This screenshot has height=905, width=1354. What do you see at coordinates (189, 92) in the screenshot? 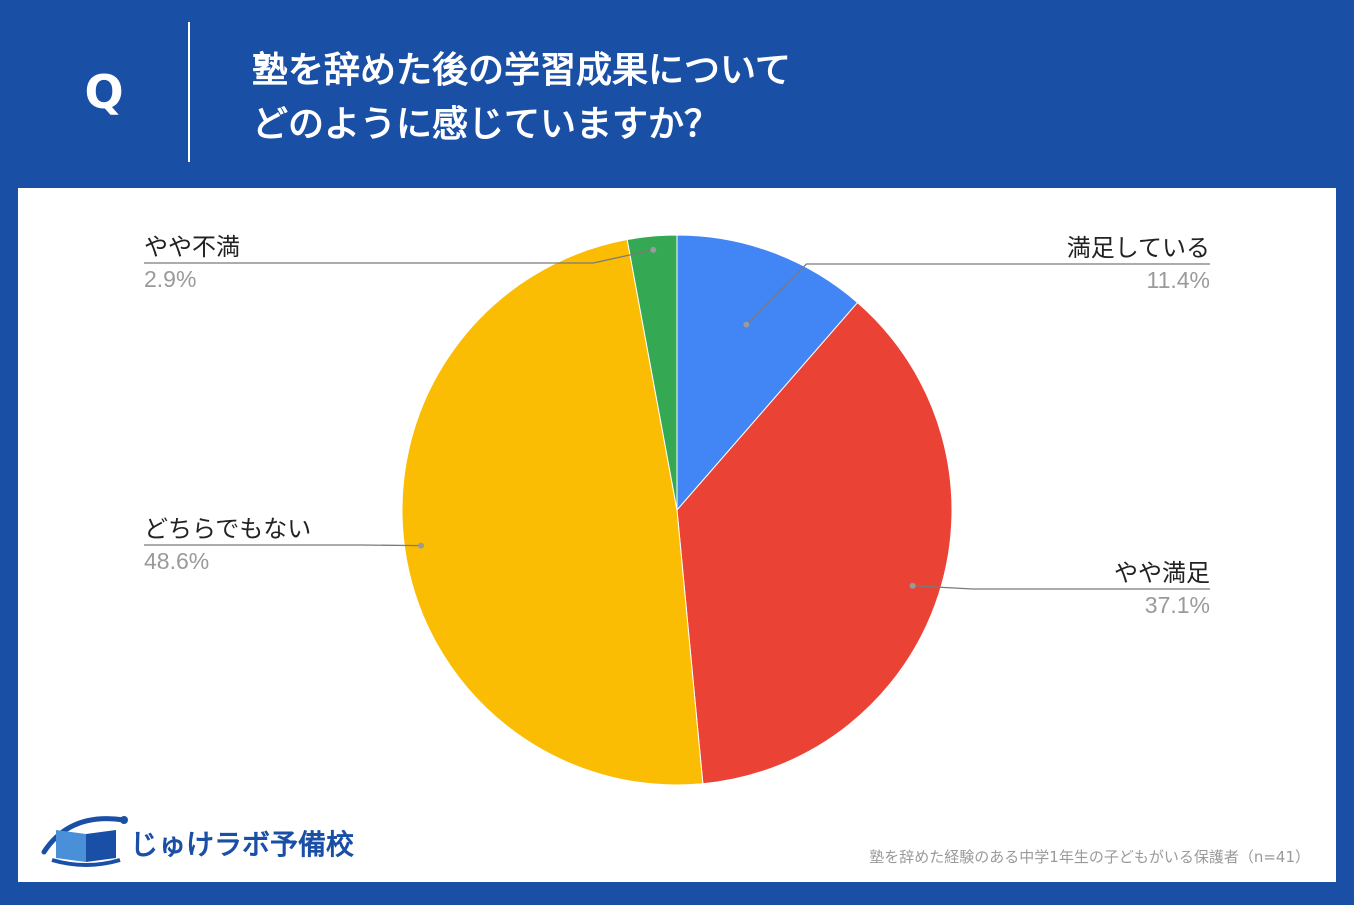
I see `header-divider` at bounding box center [189, 92].